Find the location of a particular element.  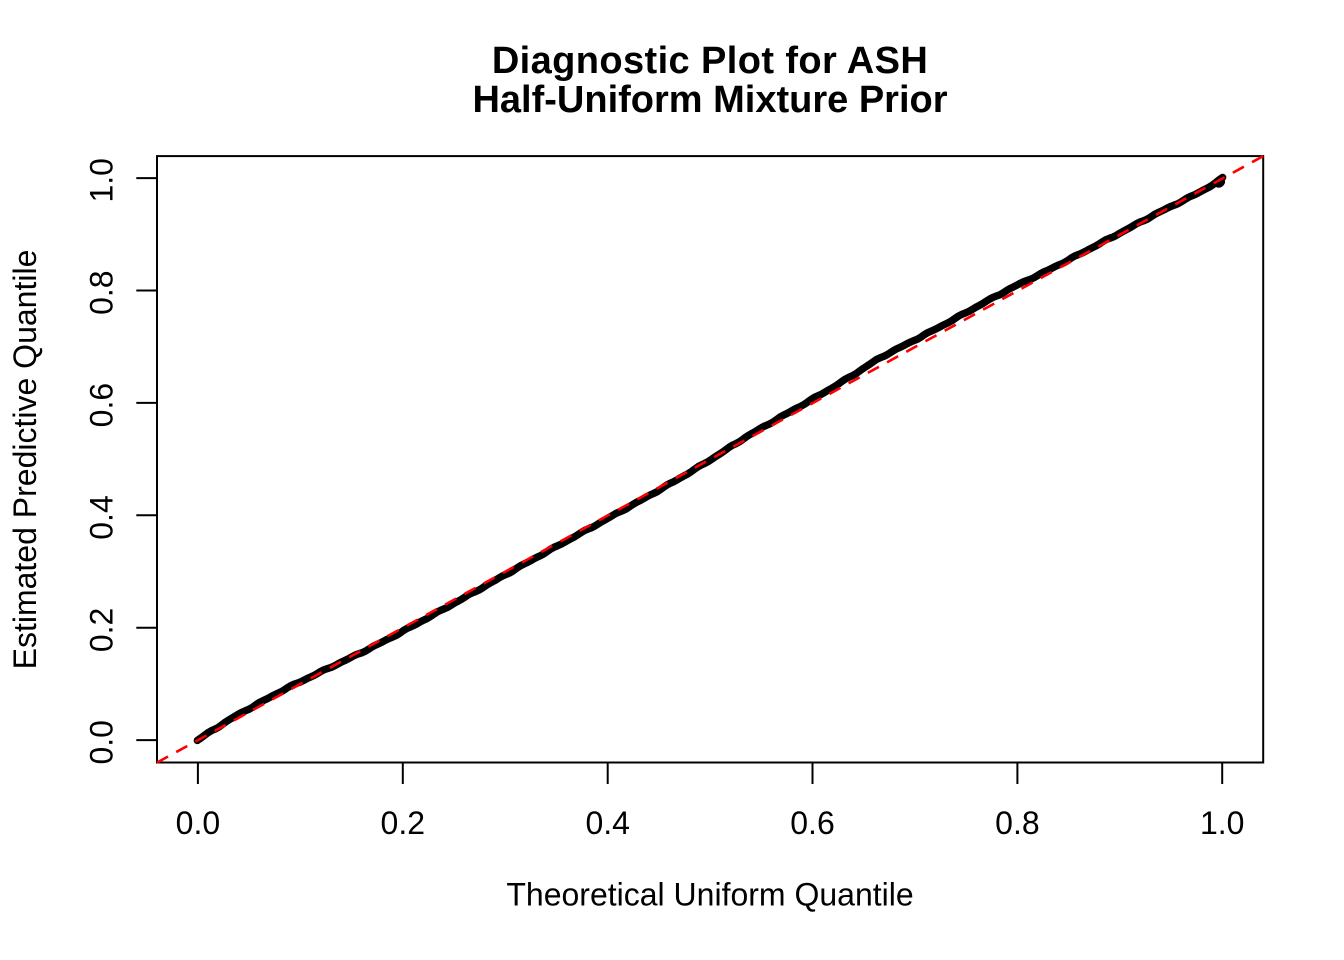

svg-text: Theoretical Uniform Quantile is located at coordinates (709, 895).